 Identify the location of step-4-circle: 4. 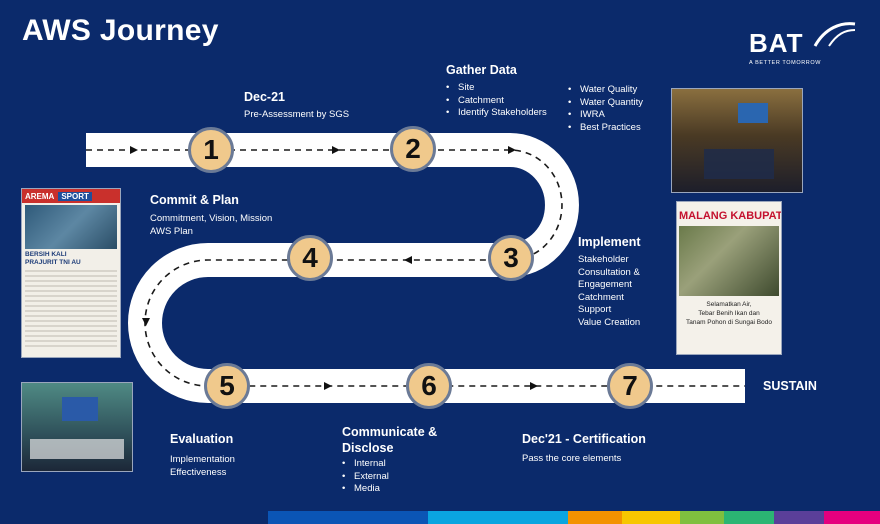
(310, 258).